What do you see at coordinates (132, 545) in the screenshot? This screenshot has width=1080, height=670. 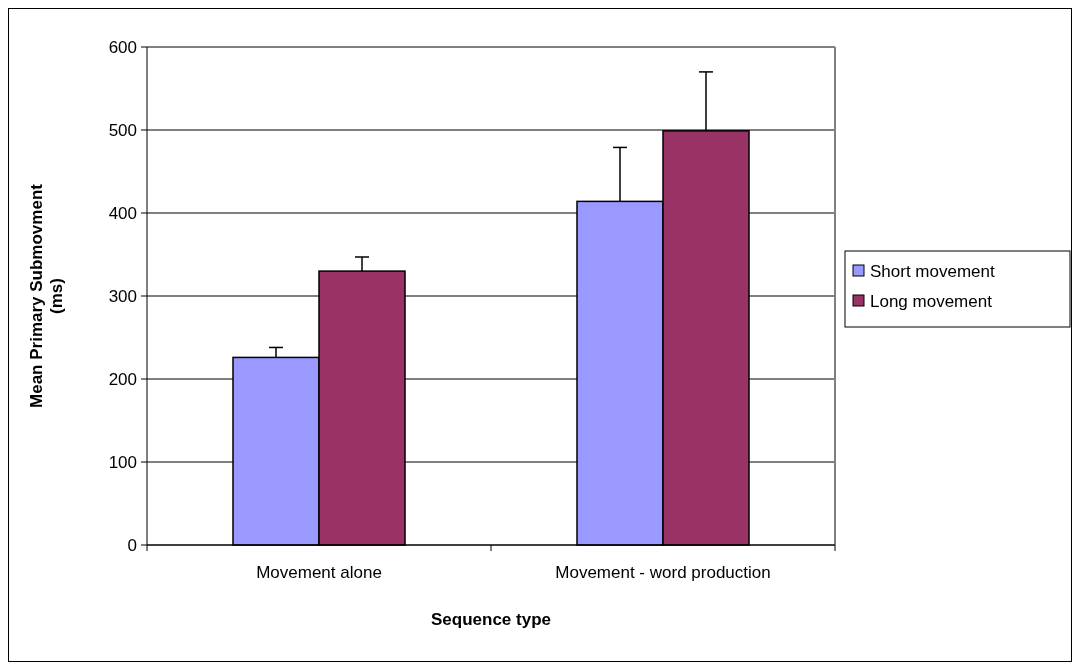 I see `y-tick-label: 0` at bounding box center [132, 545].